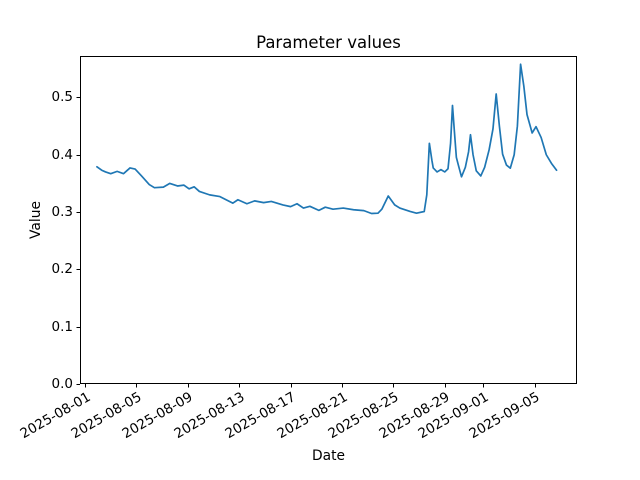 The image size is (640, 480). What do you see at coordinates (62, 97) in the screenshot?
I see `y-tick-label: 0.5` at bounding box center [62, 97].